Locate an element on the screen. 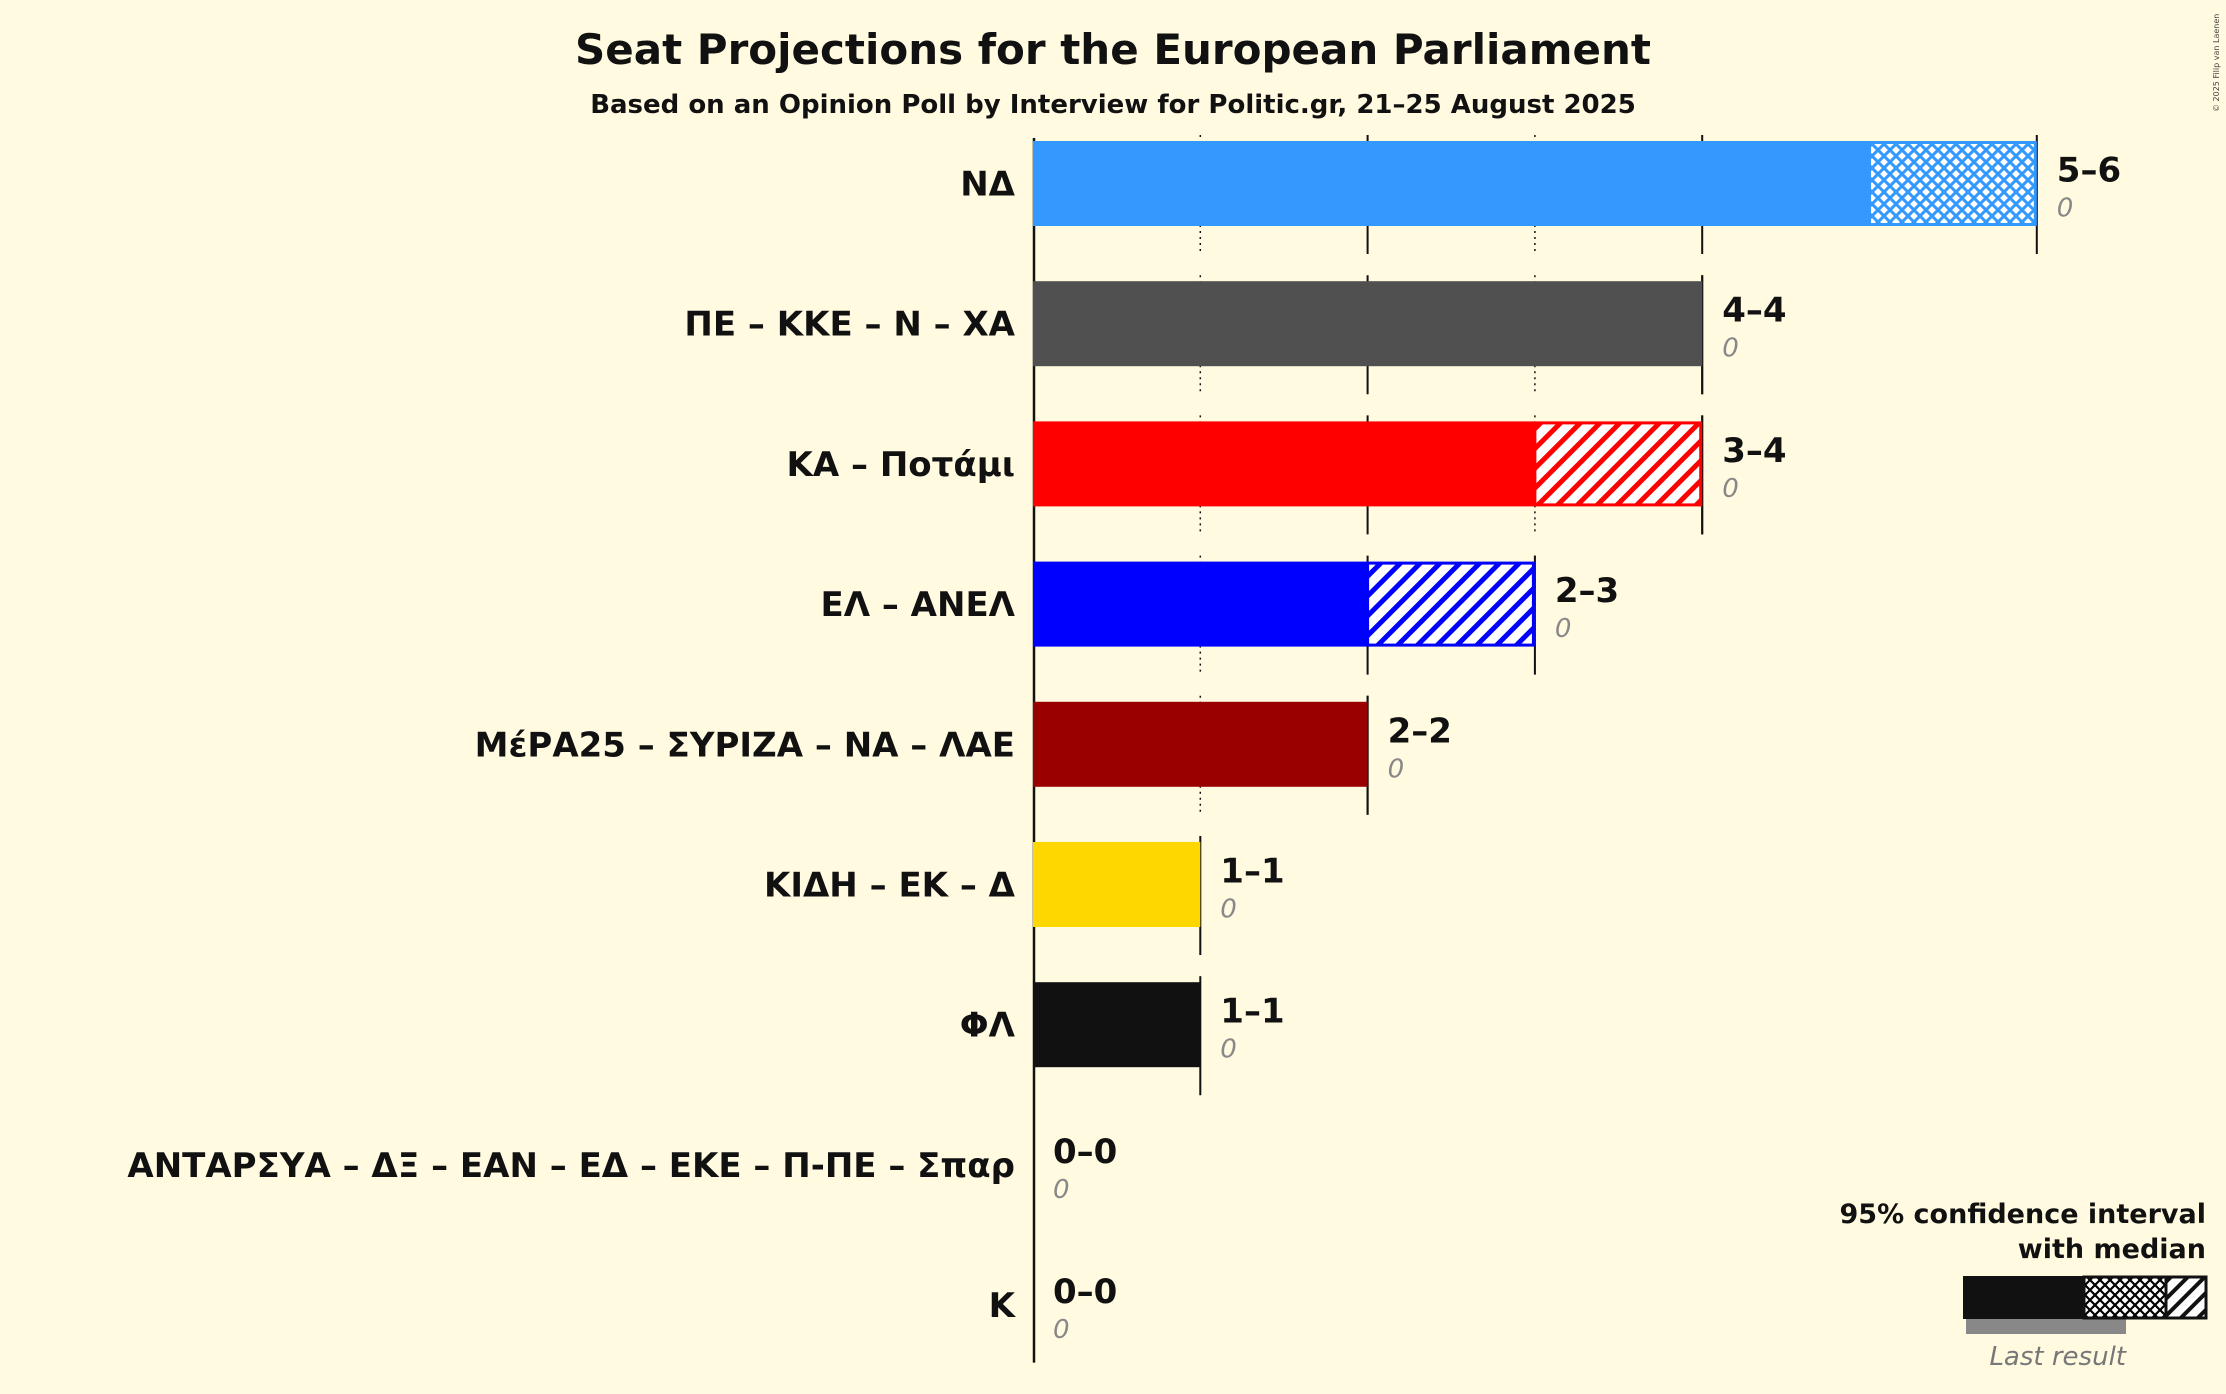 The width and height of the screenshot is (2226, 1394). party-label: ΚΙΔΗ – ΕΚ – Δ is located at coordinates (890, 886).